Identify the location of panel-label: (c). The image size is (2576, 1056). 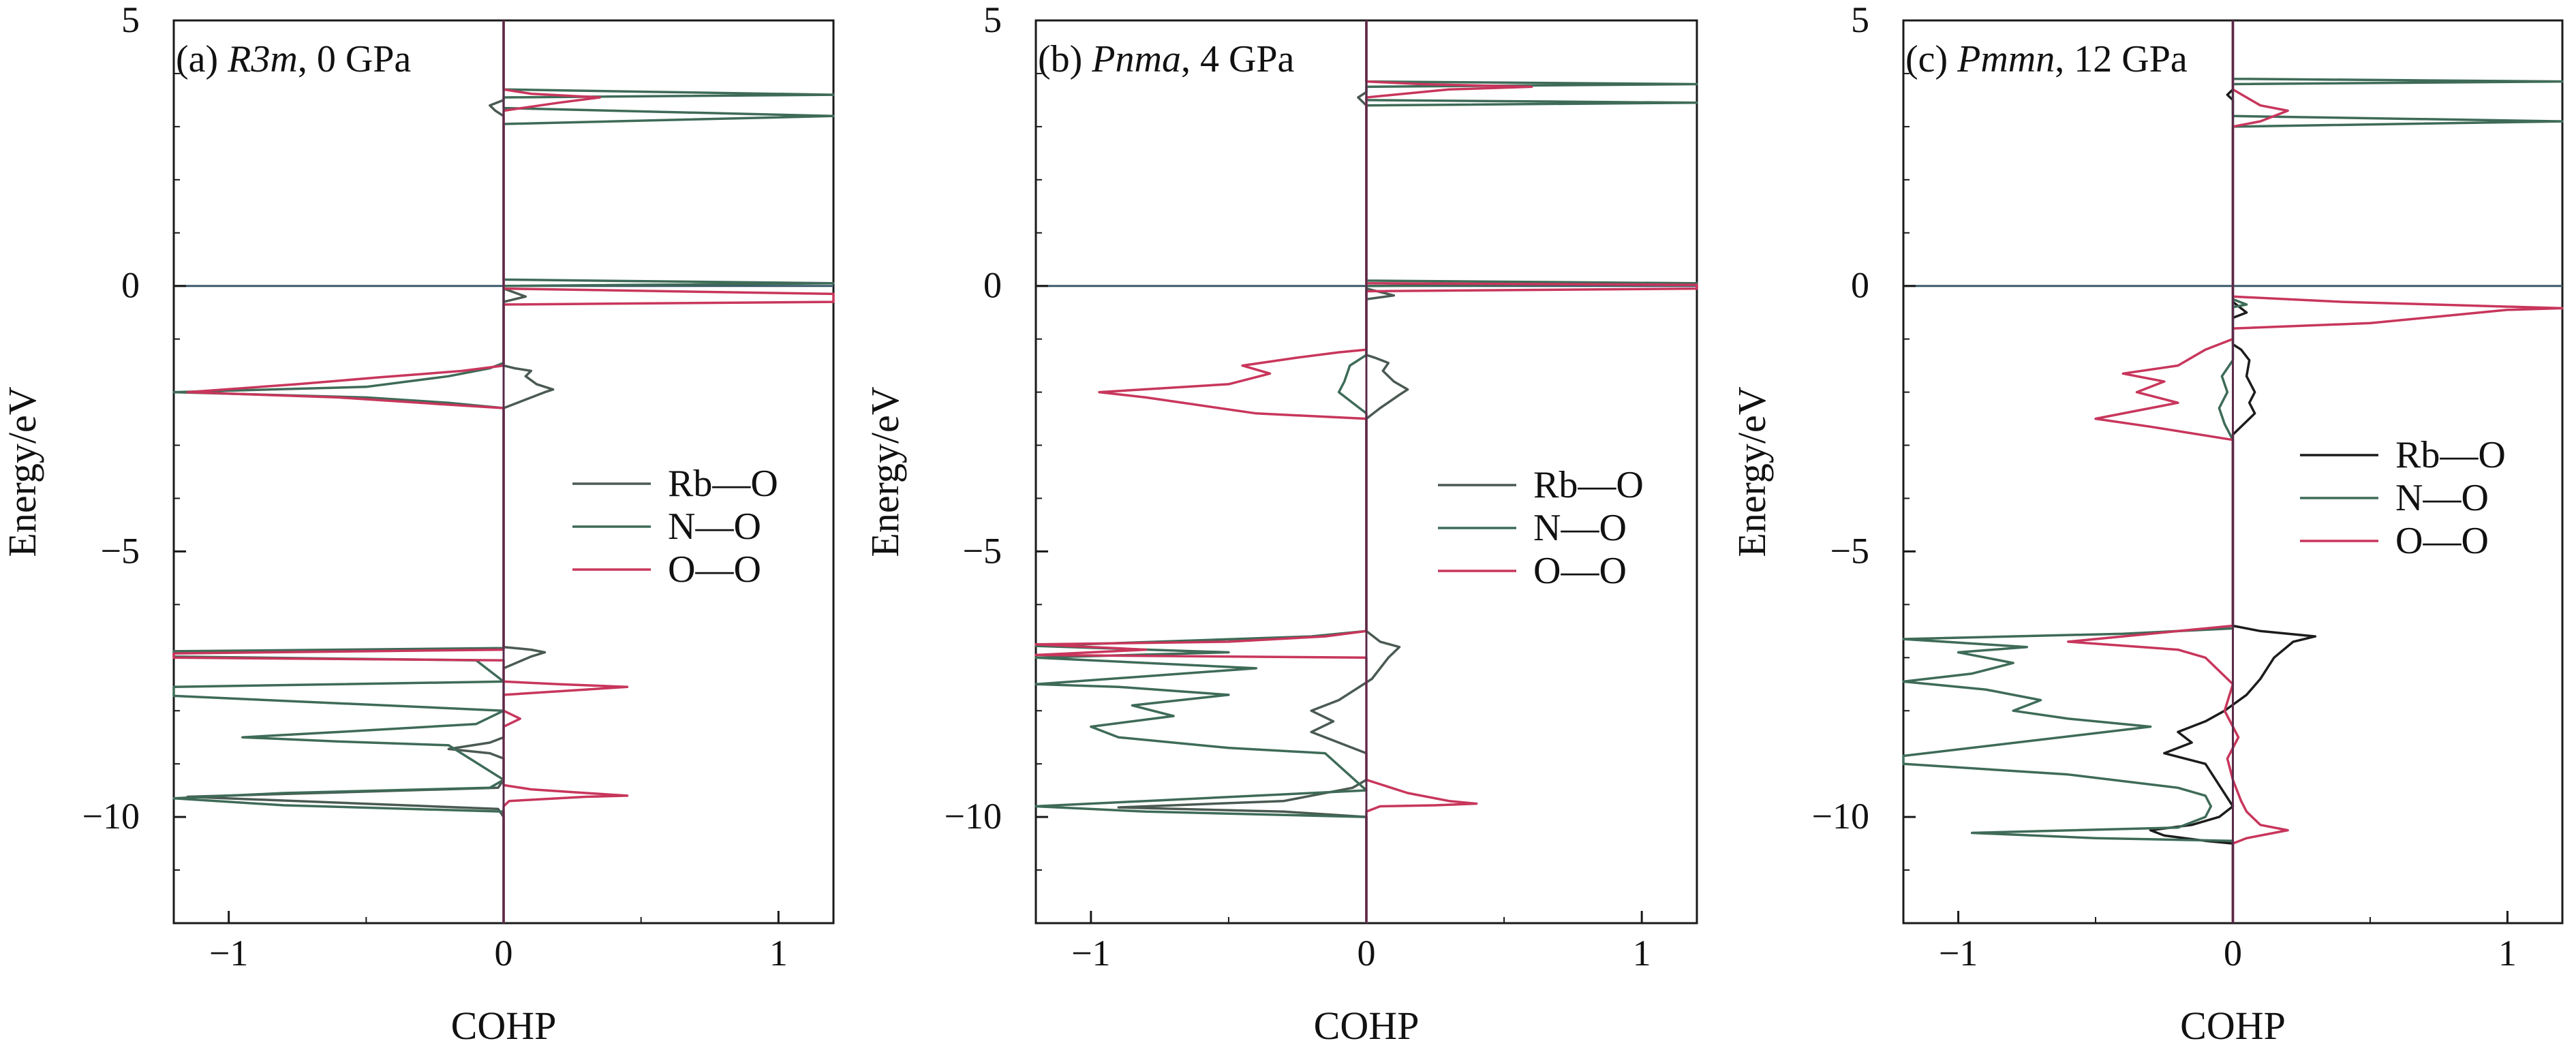
(1926, 59).